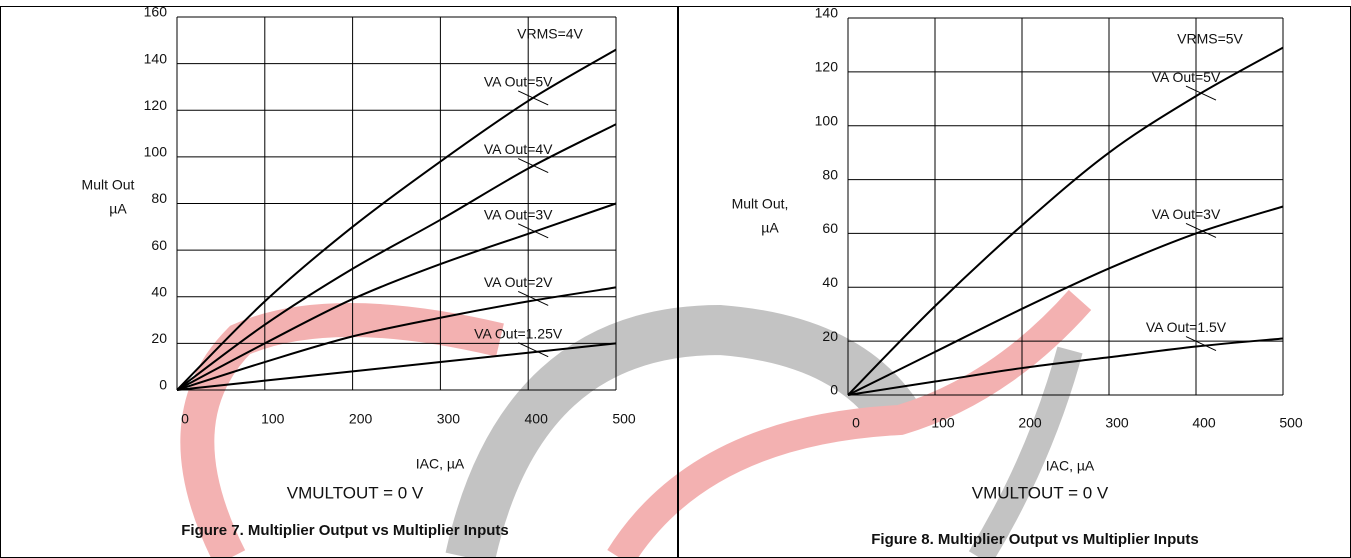 The height and width of the screenshot is (558, 1351). Describe the element at coordinates (760, 204) in the screenshot. I see `y-axis-label: Mult Out,` at that location.